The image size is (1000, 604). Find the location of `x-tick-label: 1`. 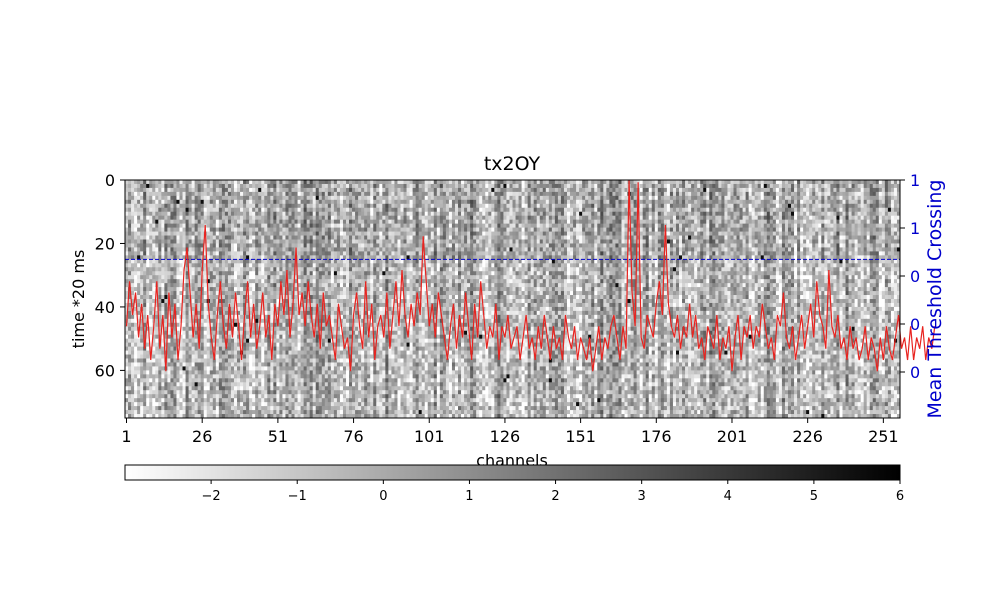

x-tick-label: 1 is located at coordinates (126, 436).